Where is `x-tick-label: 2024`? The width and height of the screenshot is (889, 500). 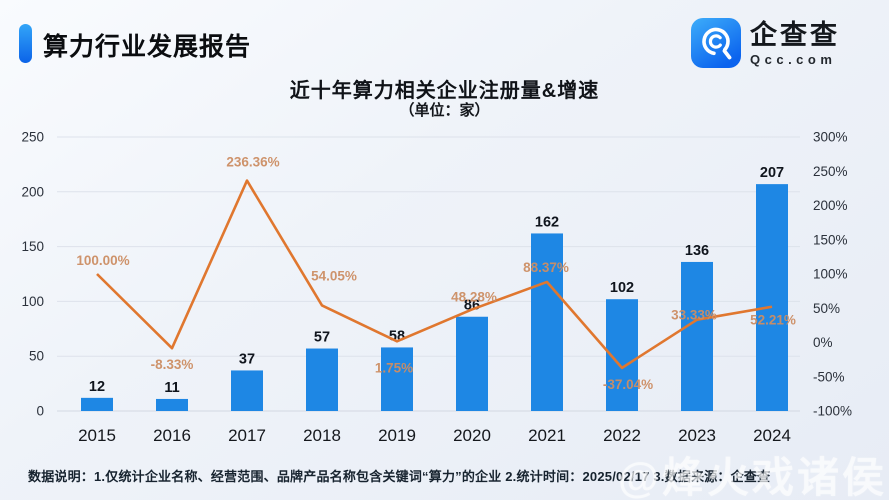 x-tick-label: 2024 is located at coordinates (772, 435).